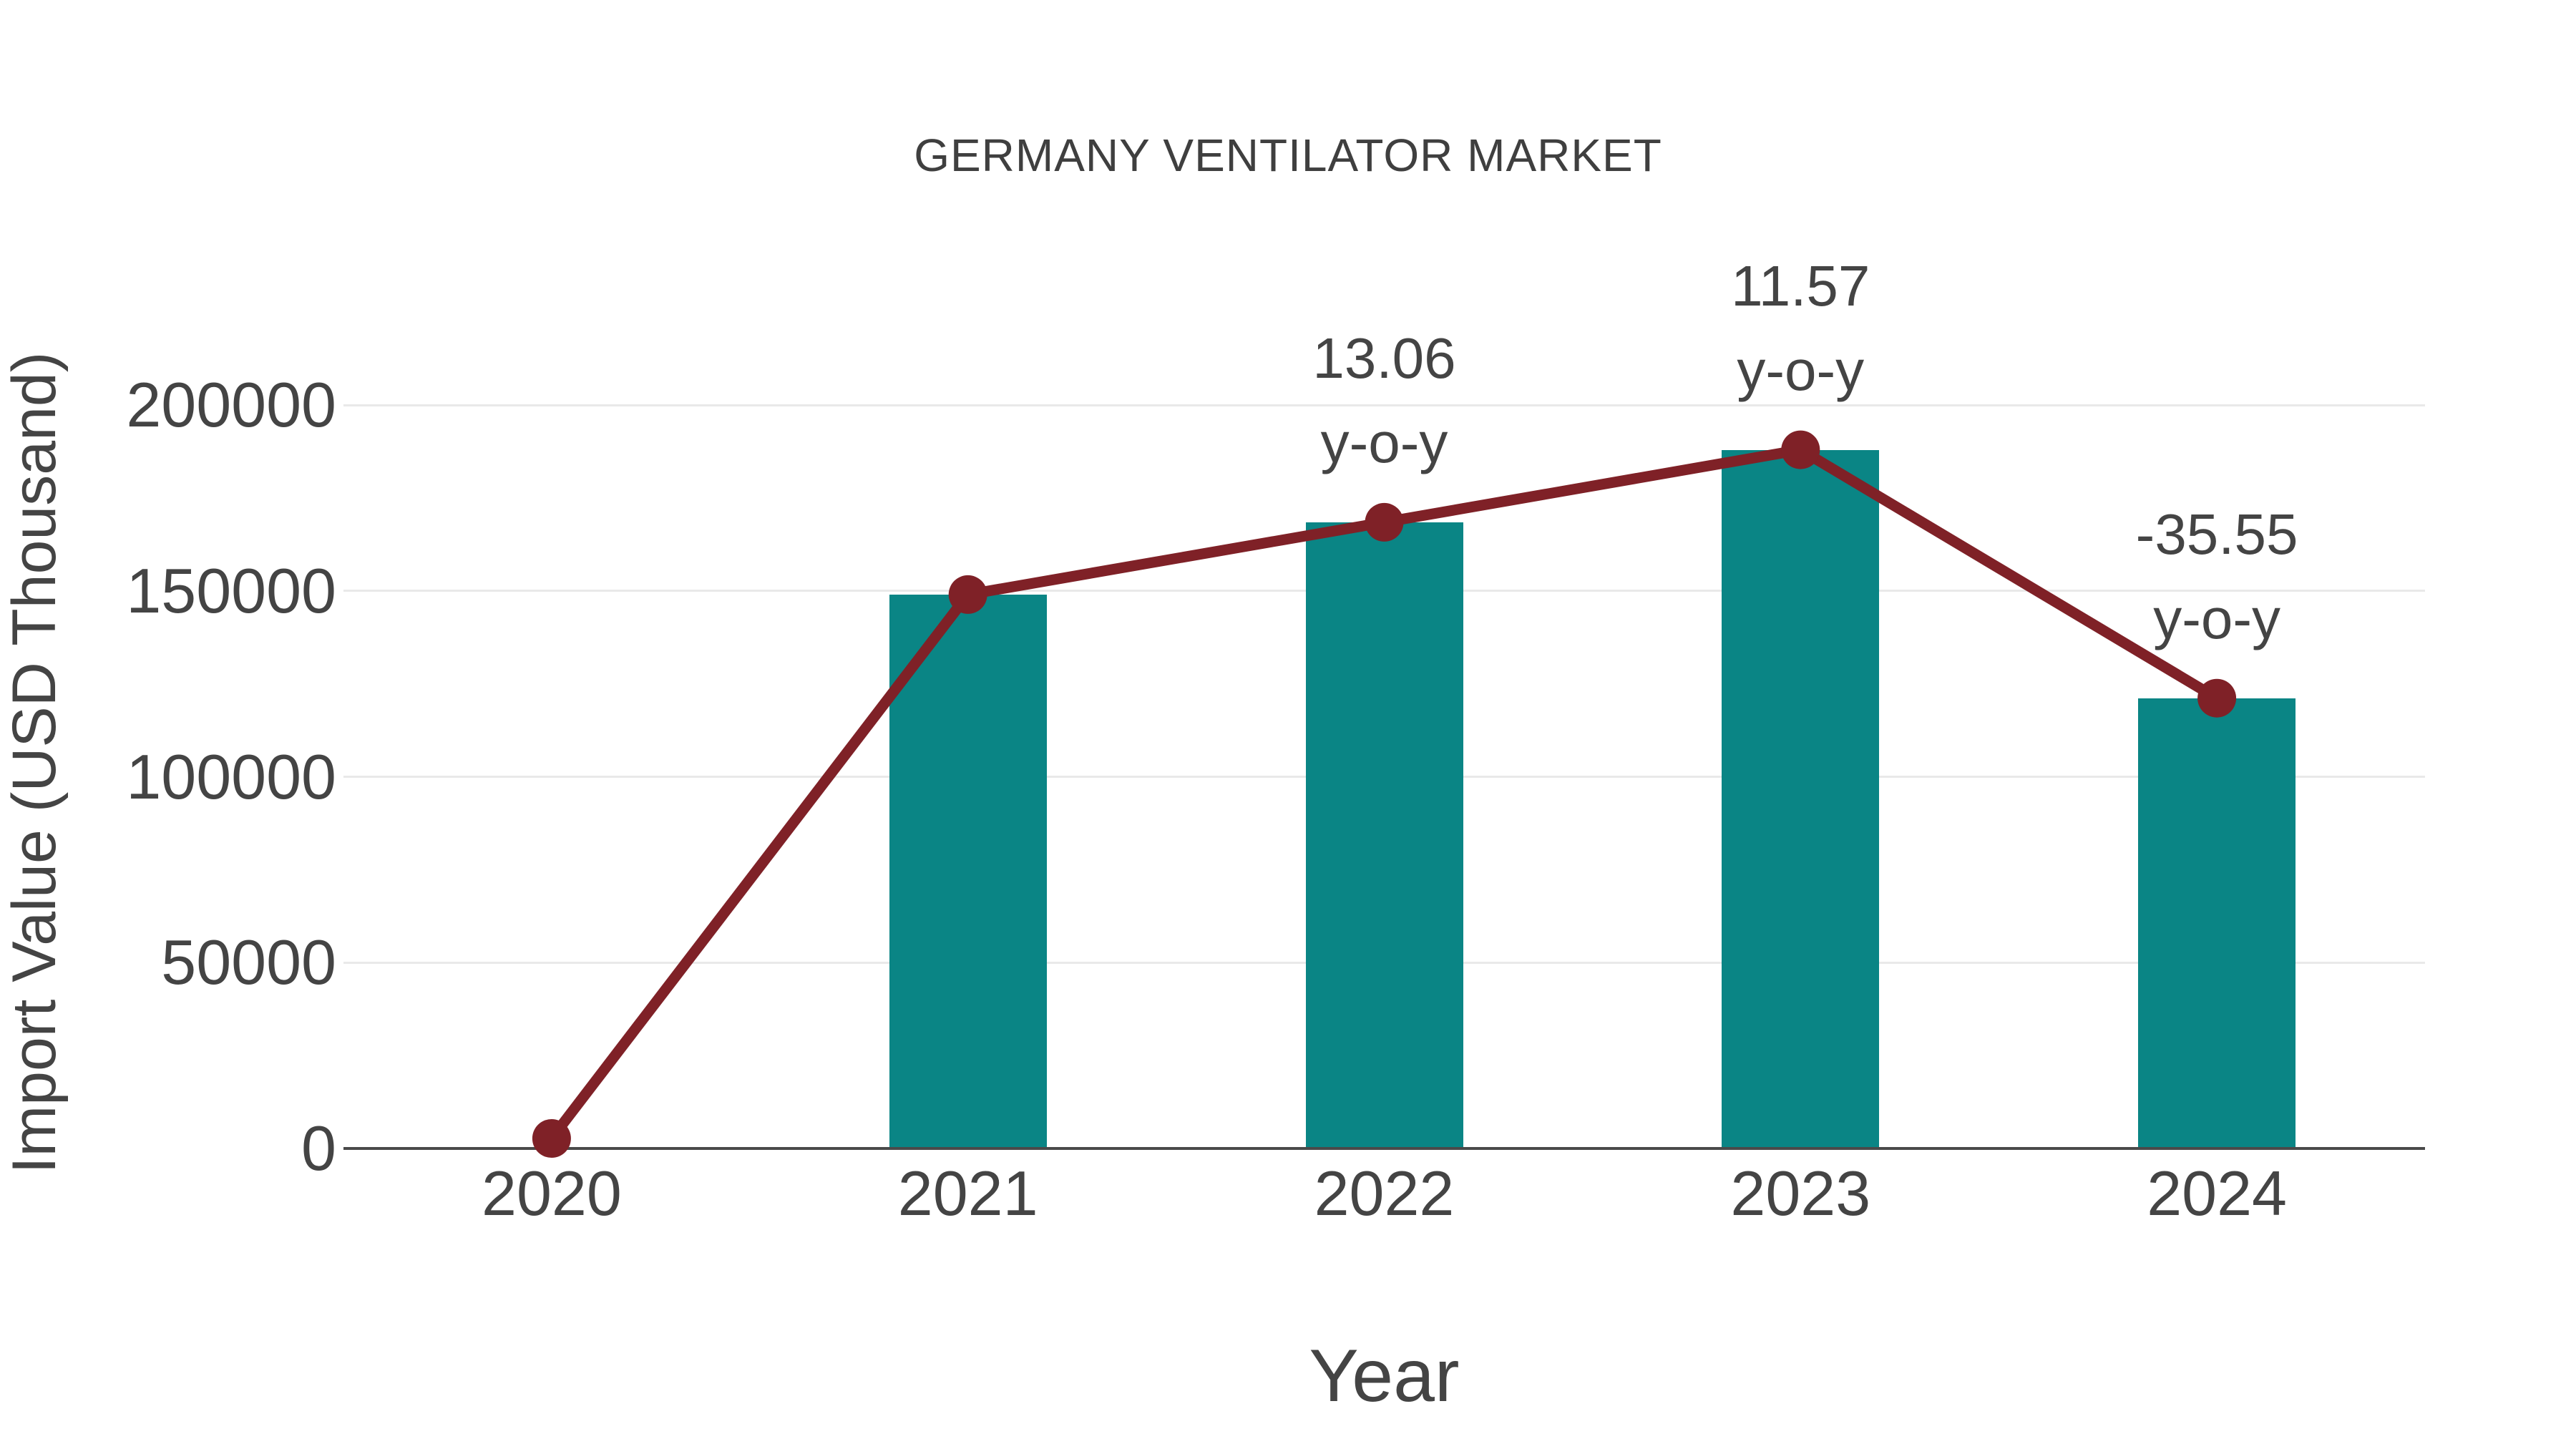  What do you see at coordinates (318, 1148) in the screenshot?
I see `y-tick-label-0: 0` at bounding box center [318, 1148].